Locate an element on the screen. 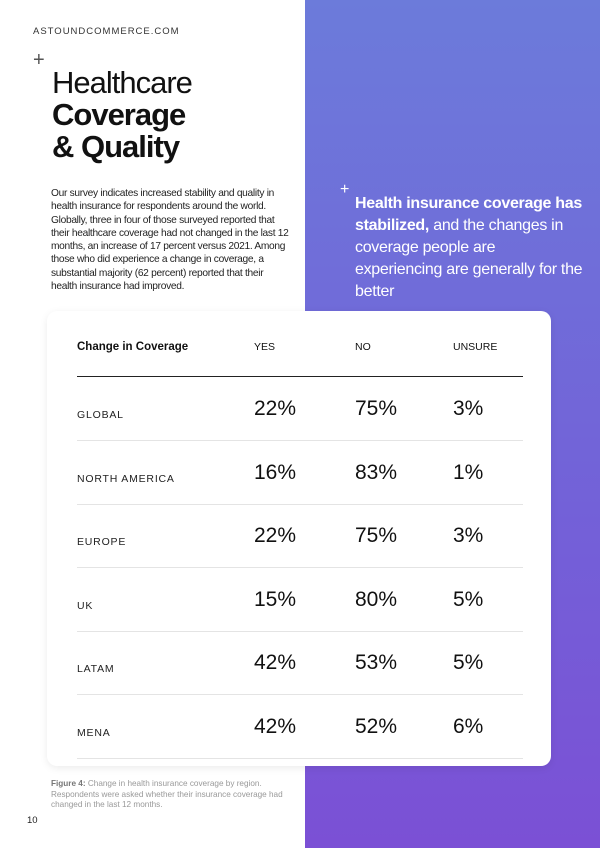 This screenshot has height=848, width=600. unsure-cell: 6% is located at coordinates (468, 726).